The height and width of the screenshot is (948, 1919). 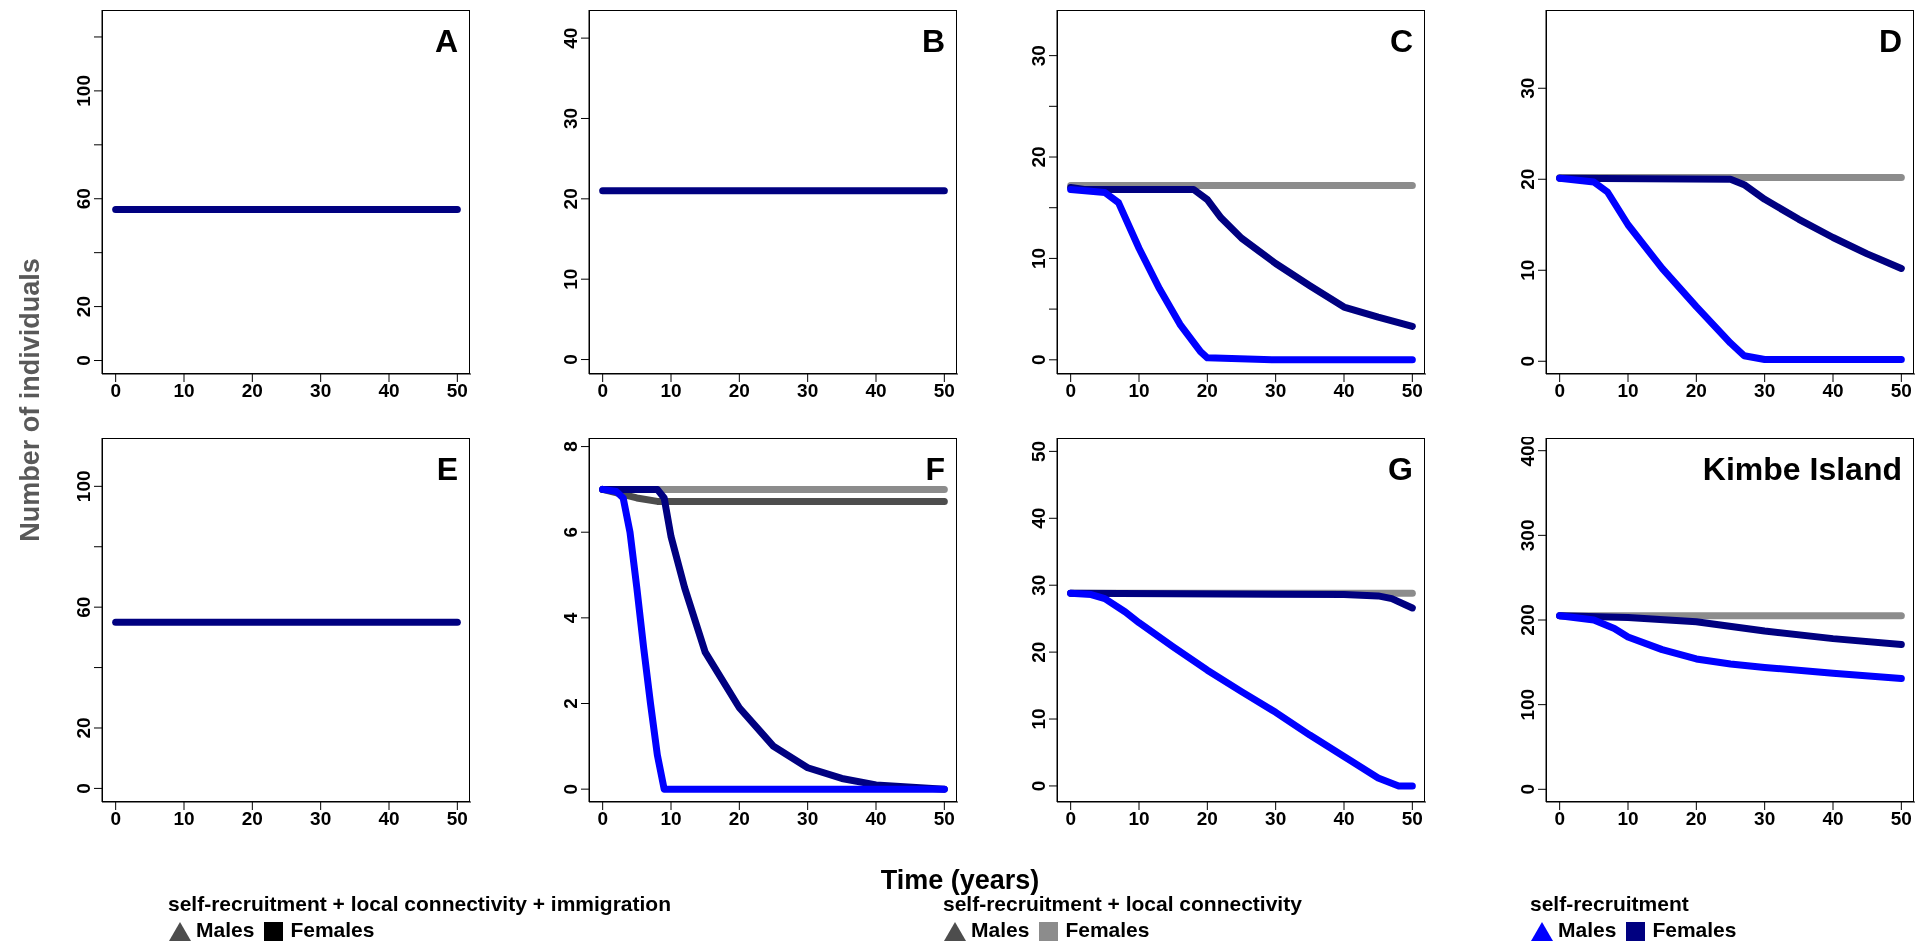 What do you see at coordinates (446, 41) in the screenshot?
I see `chart-title: A` at bounding box center [446, 41].